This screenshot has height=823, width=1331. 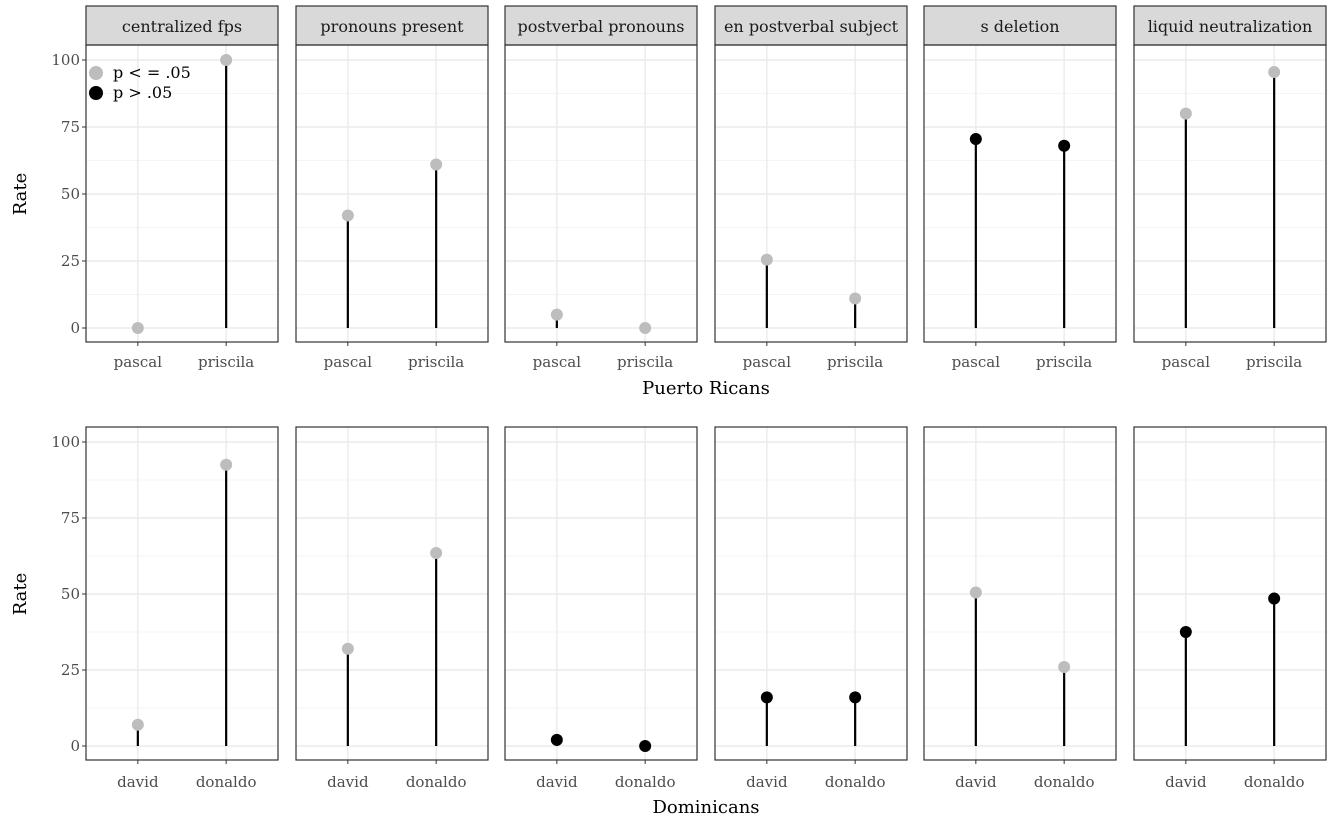 I want to click on facet-strip-label: en postverbal subject, so click(x=811, y=26).